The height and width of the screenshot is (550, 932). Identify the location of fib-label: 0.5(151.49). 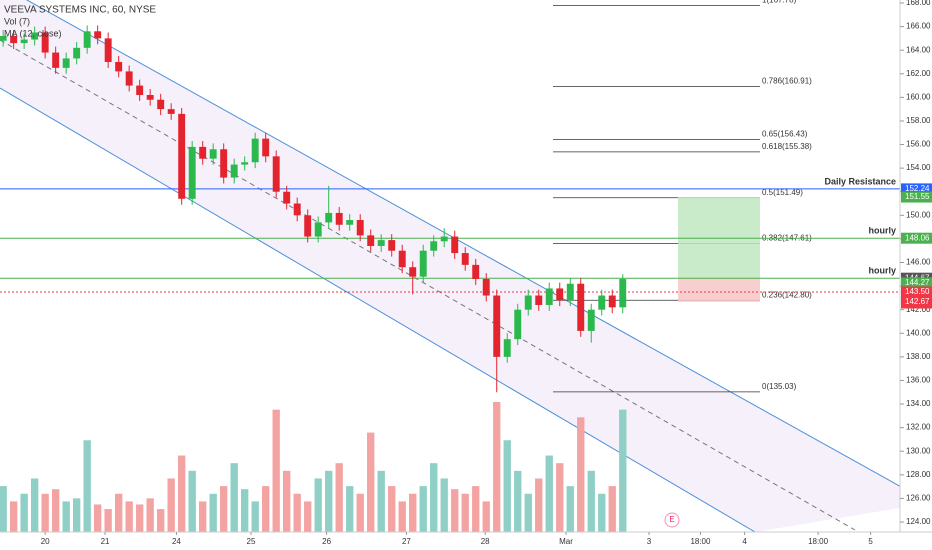
(782, 192).